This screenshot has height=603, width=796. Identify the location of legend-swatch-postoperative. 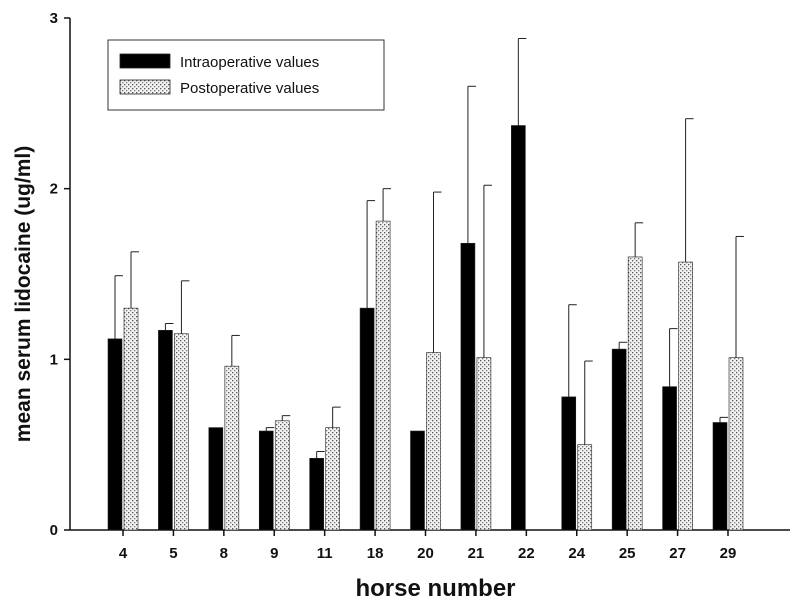
(145, 87).